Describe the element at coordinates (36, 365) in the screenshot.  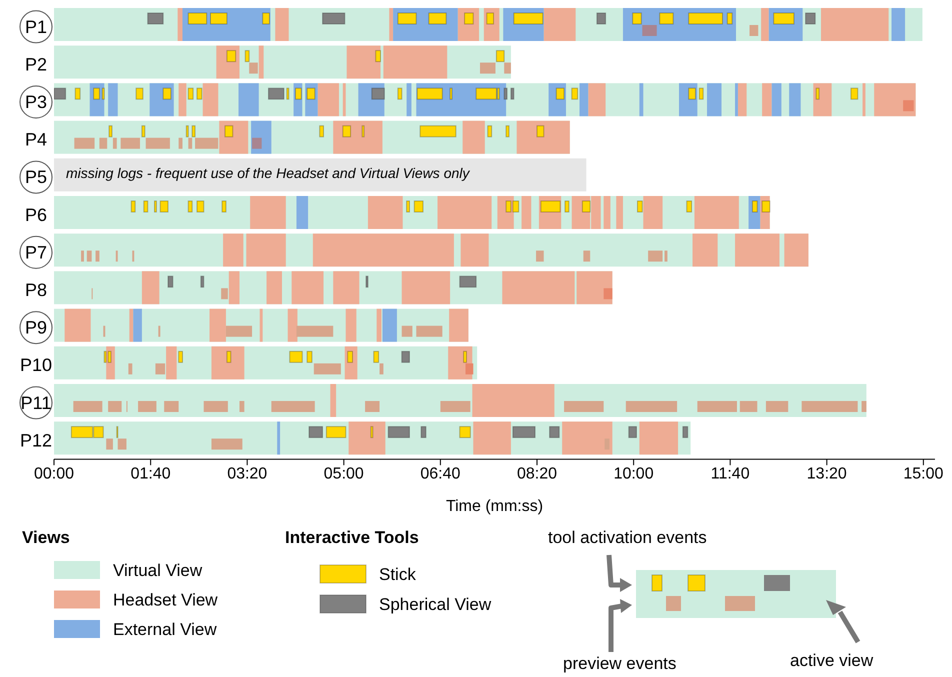
I see `y-tick-label: P10` at that location.